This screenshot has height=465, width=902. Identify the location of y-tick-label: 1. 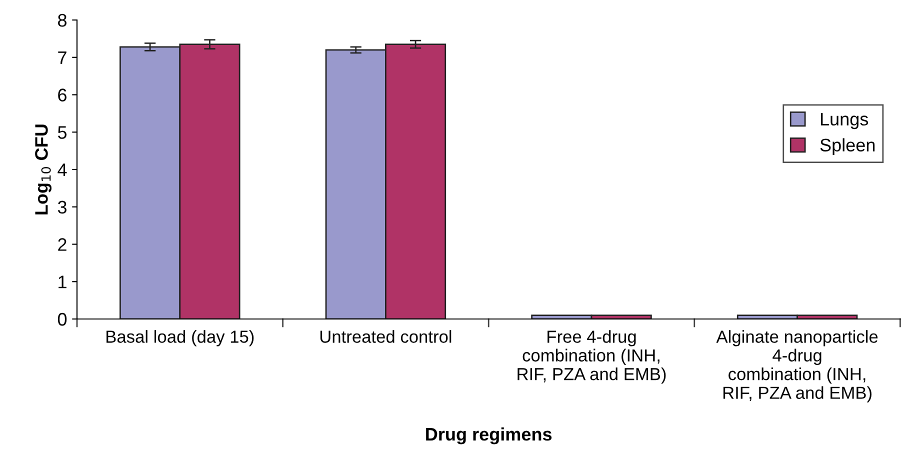
(62, 282).